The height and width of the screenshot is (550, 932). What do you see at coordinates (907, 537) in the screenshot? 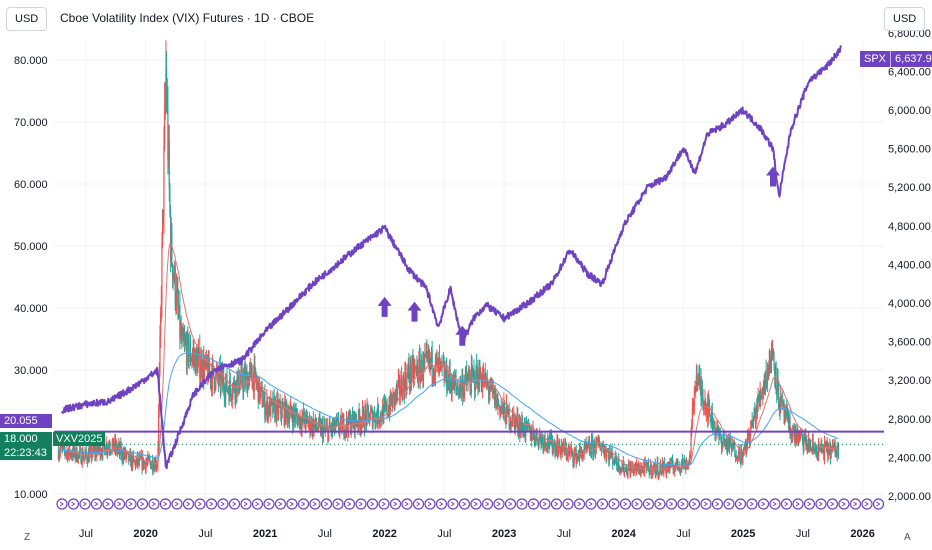
I see `corner-right-label: A` at bounding box center [907, 537].